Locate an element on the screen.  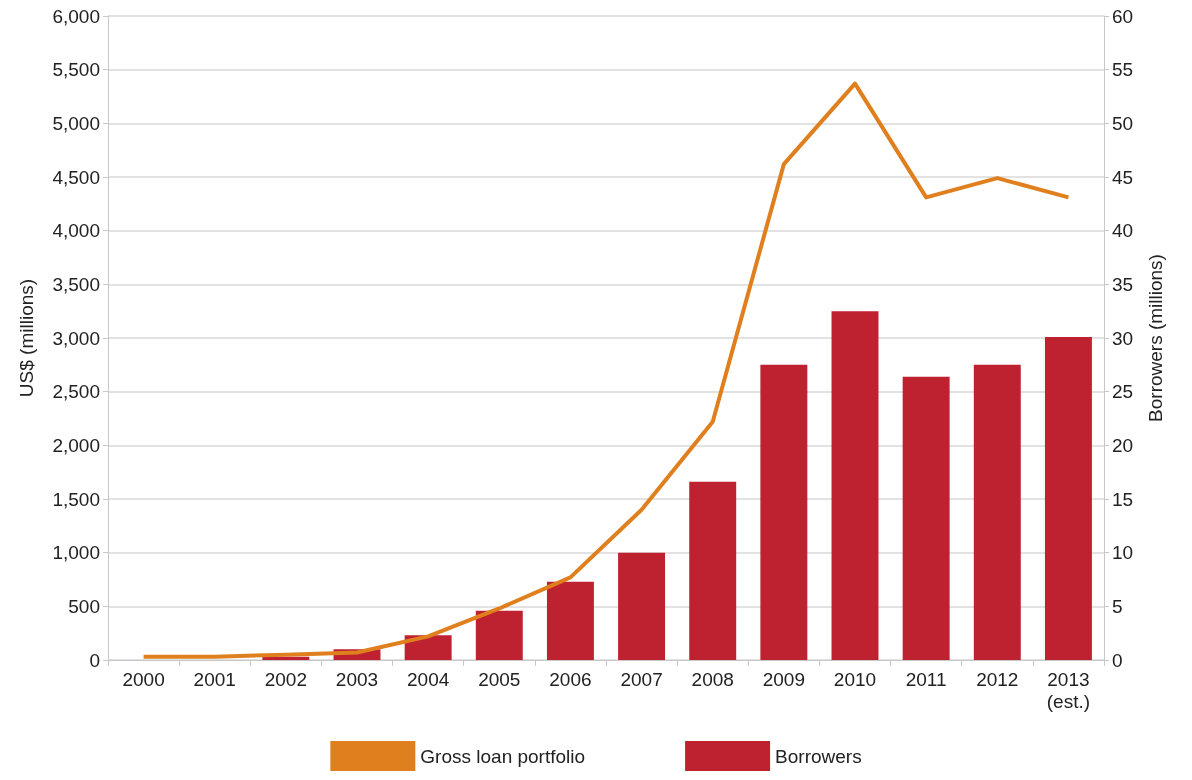
y-tick-label: 2,500 is located at coordinates (76, 392).